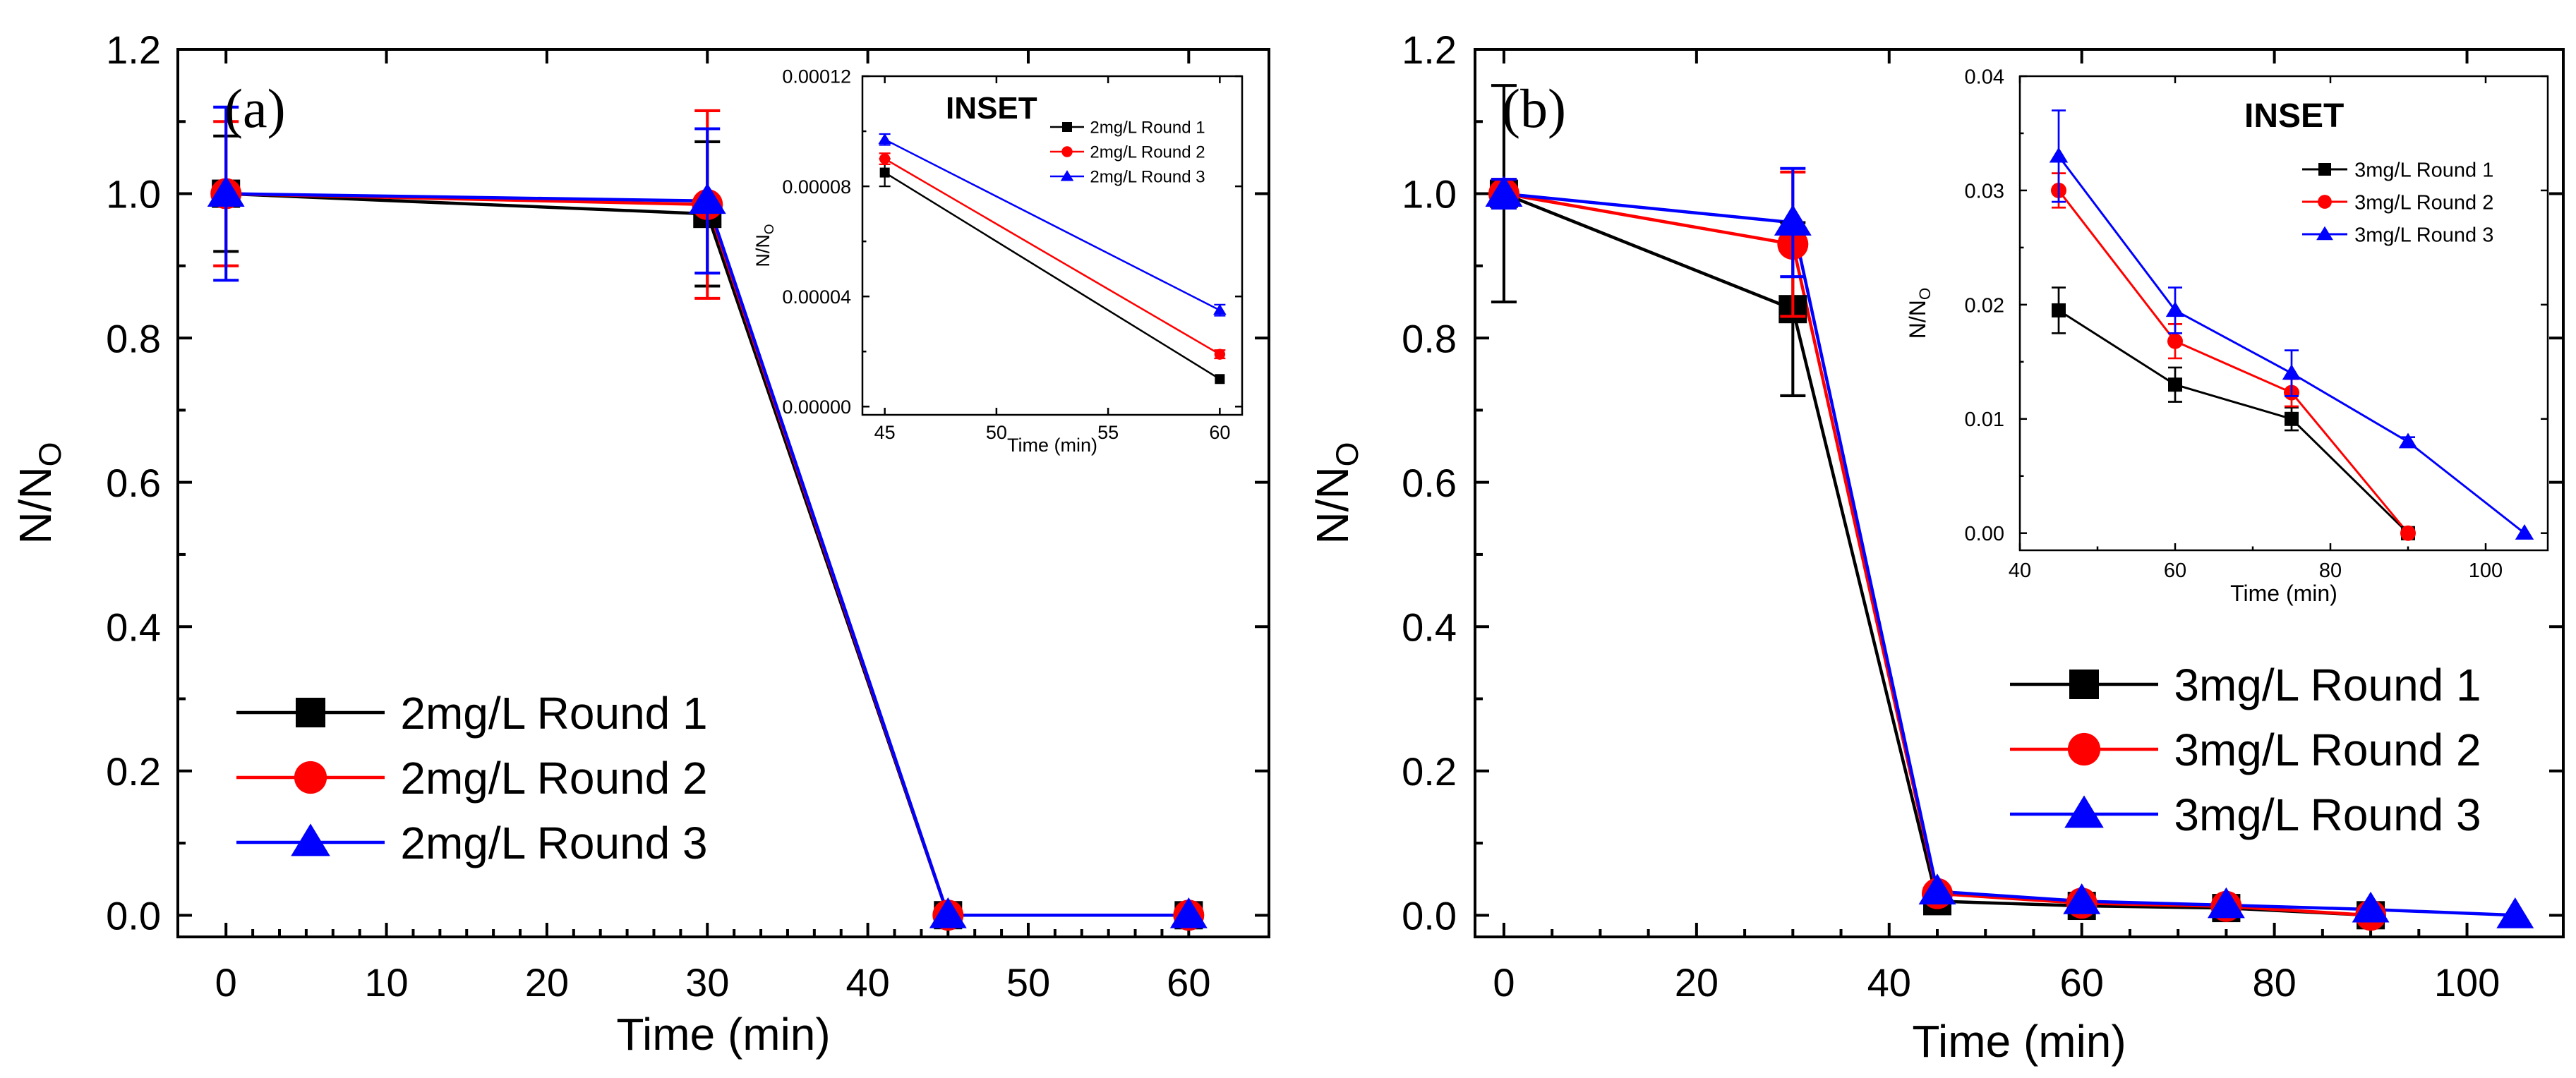  I want to click on panel-a-inset-series-1-line, so click(1052, 275).